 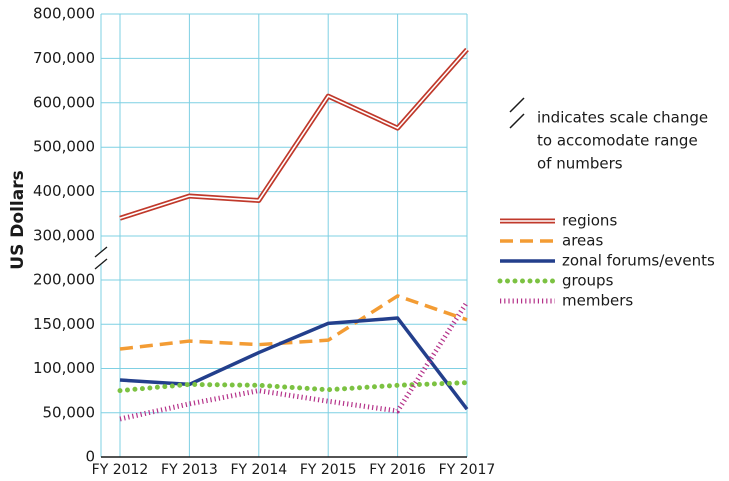 I want to click on y-axis-label: US Dollars, so click(x=18, y=219).